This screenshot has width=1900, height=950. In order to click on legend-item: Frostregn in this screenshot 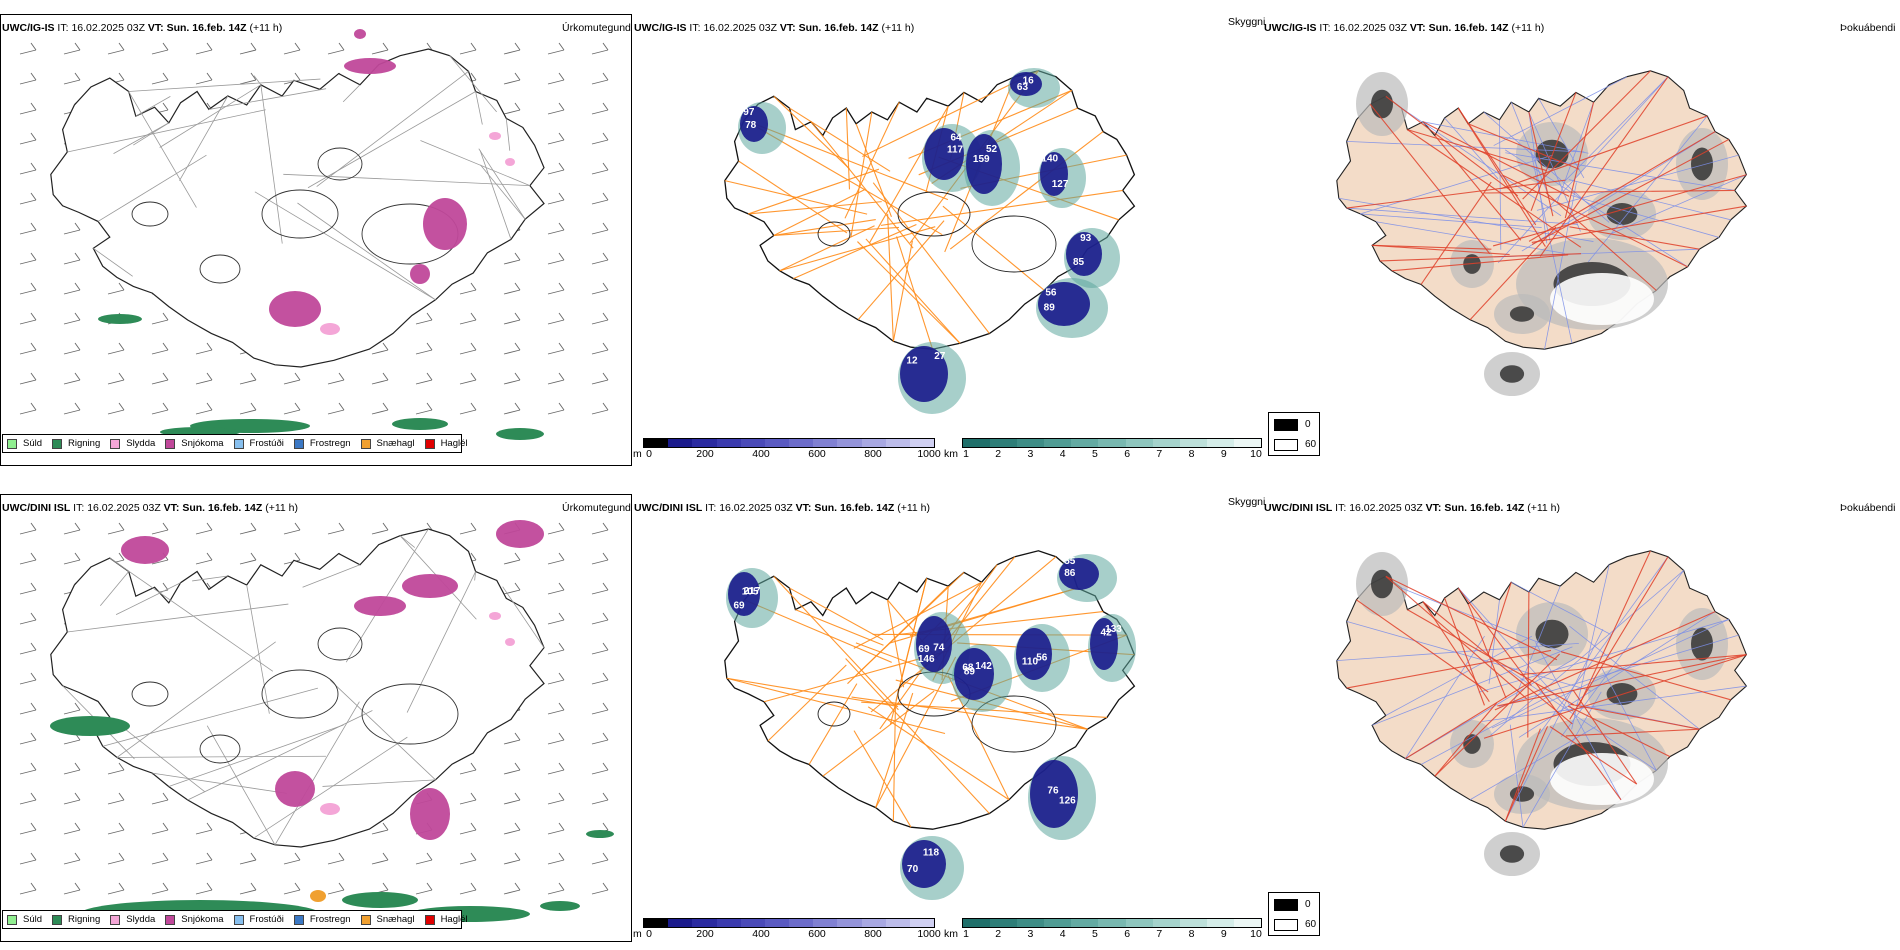, I will do `click(322, 443)`.